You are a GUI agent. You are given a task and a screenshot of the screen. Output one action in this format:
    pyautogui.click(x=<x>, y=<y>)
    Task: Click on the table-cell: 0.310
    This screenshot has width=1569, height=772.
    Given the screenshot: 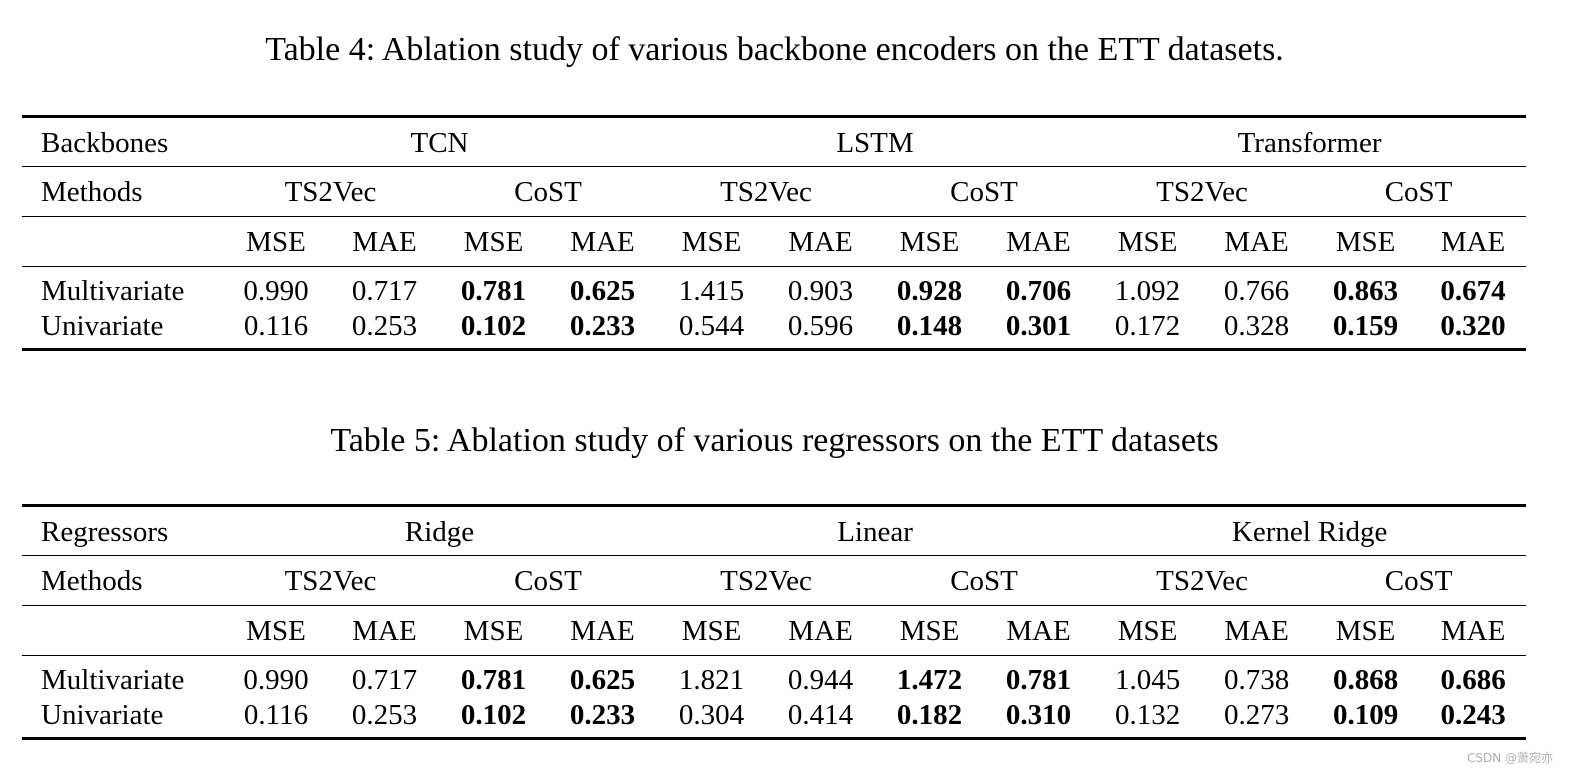 What is the action you would take?
    pyautogui.click(x=1039, y=719)
    